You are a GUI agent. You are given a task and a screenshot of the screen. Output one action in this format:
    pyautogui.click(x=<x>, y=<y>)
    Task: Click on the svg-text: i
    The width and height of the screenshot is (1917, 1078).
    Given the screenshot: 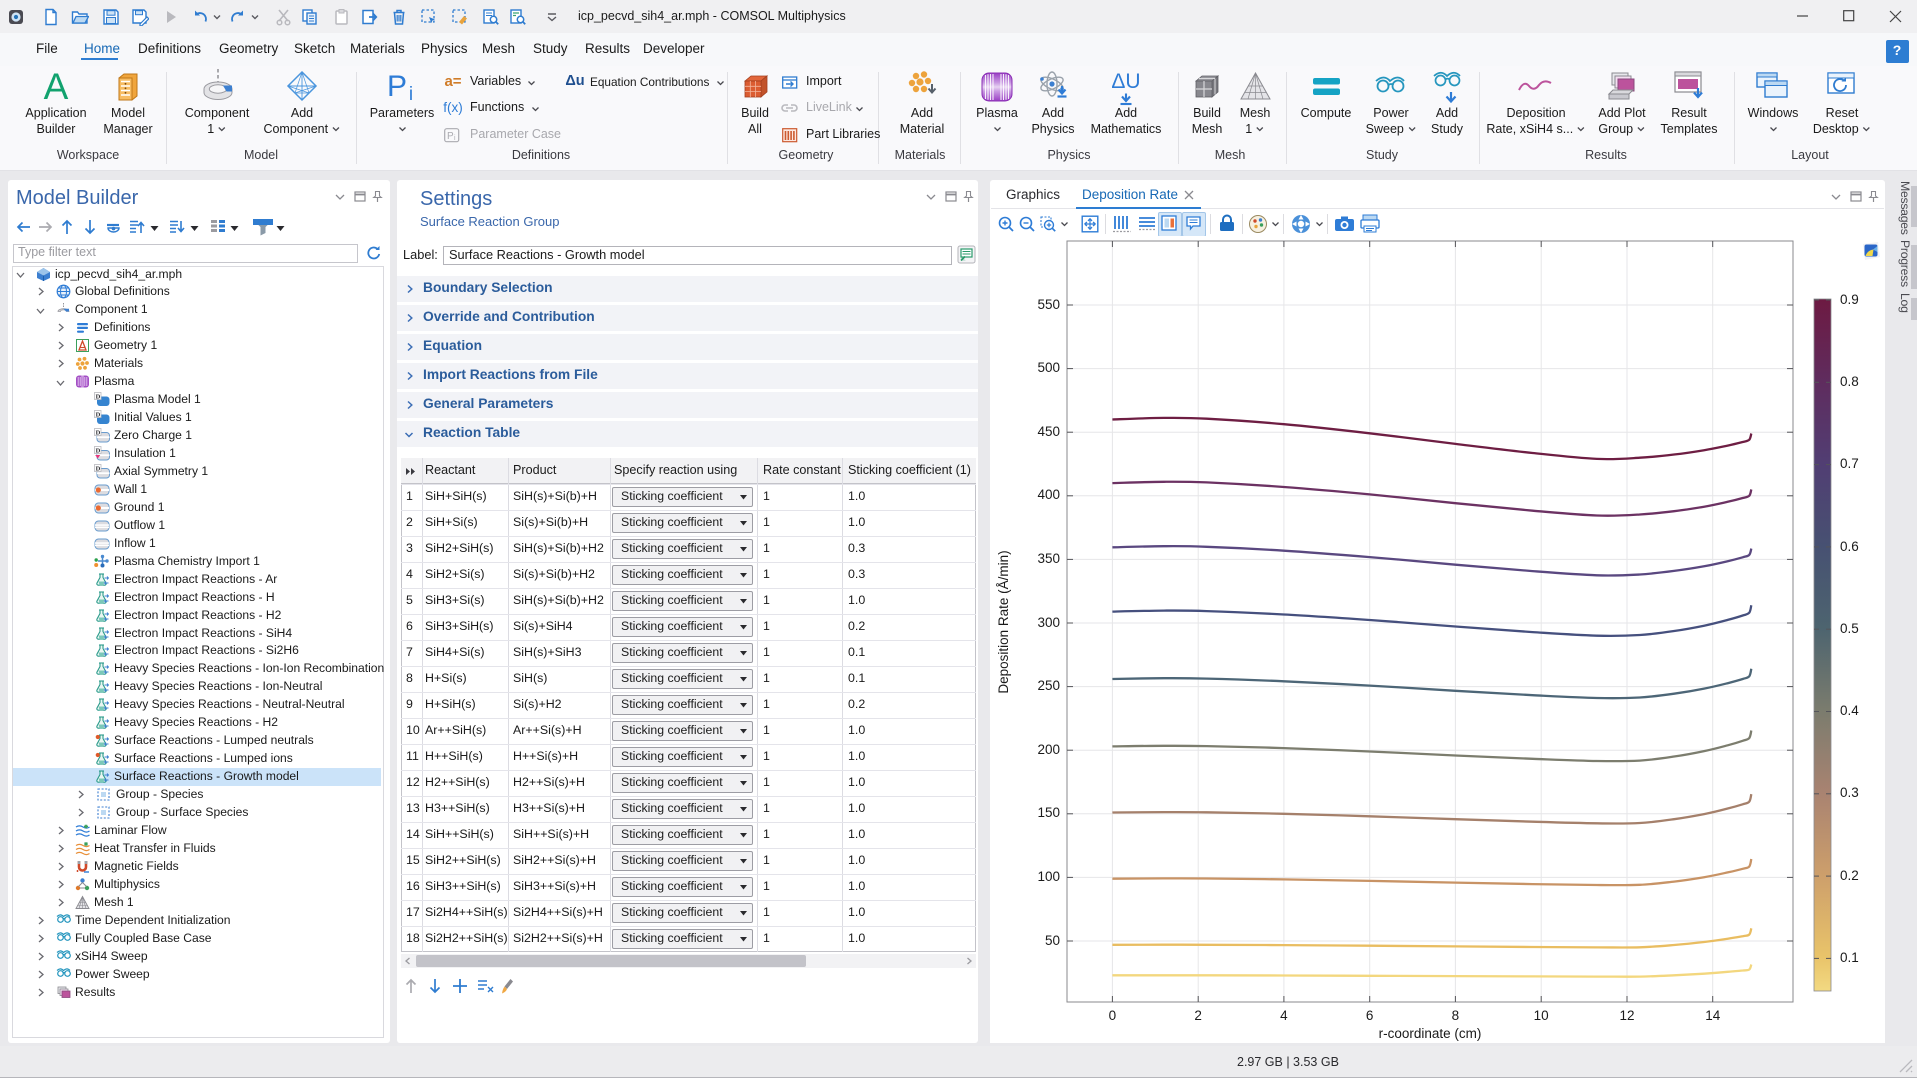 What is the action you would take?
    pyautogui.click(x=455, y=138)
    